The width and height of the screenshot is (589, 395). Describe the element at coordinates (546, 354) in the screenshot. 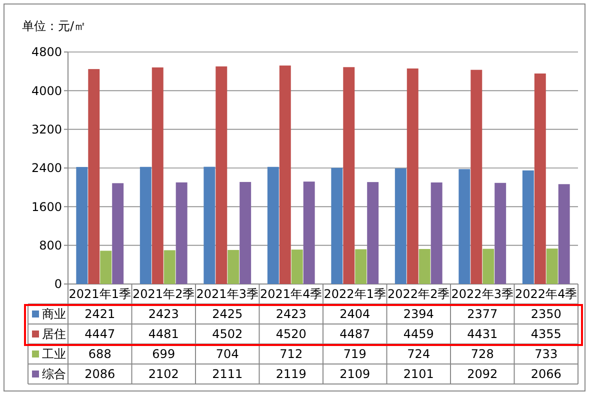

I see `data-label: 733` at that location.